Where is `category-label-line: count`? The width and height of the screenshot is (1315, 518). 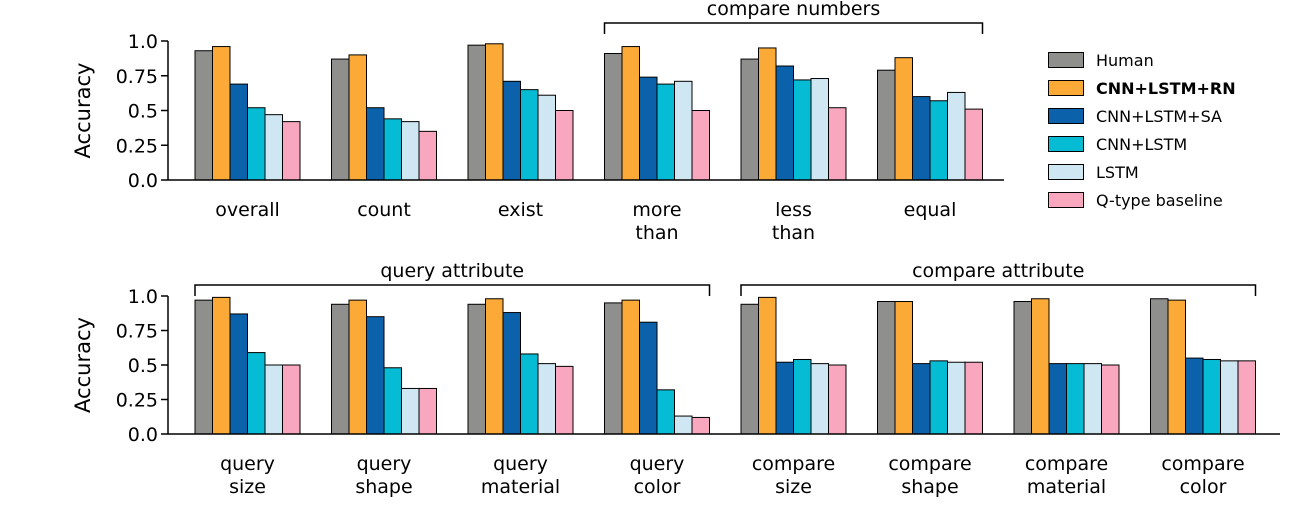
category-label-line: count is located at coordinates (384, 210).